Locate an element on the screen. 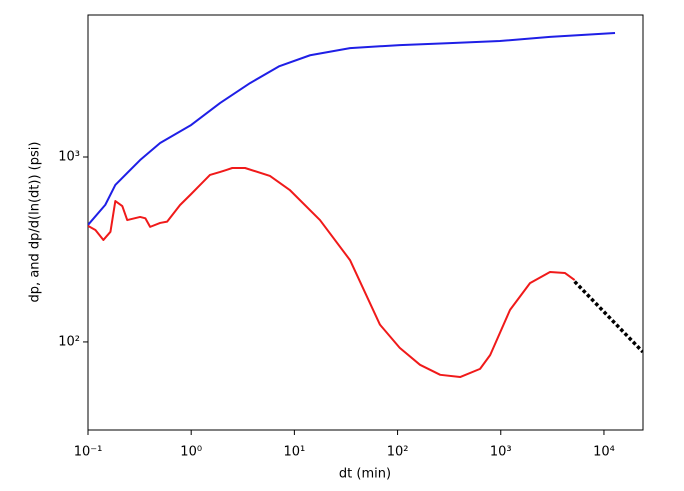  y-tick-label: 10³ is located at coordinates (69, 157).